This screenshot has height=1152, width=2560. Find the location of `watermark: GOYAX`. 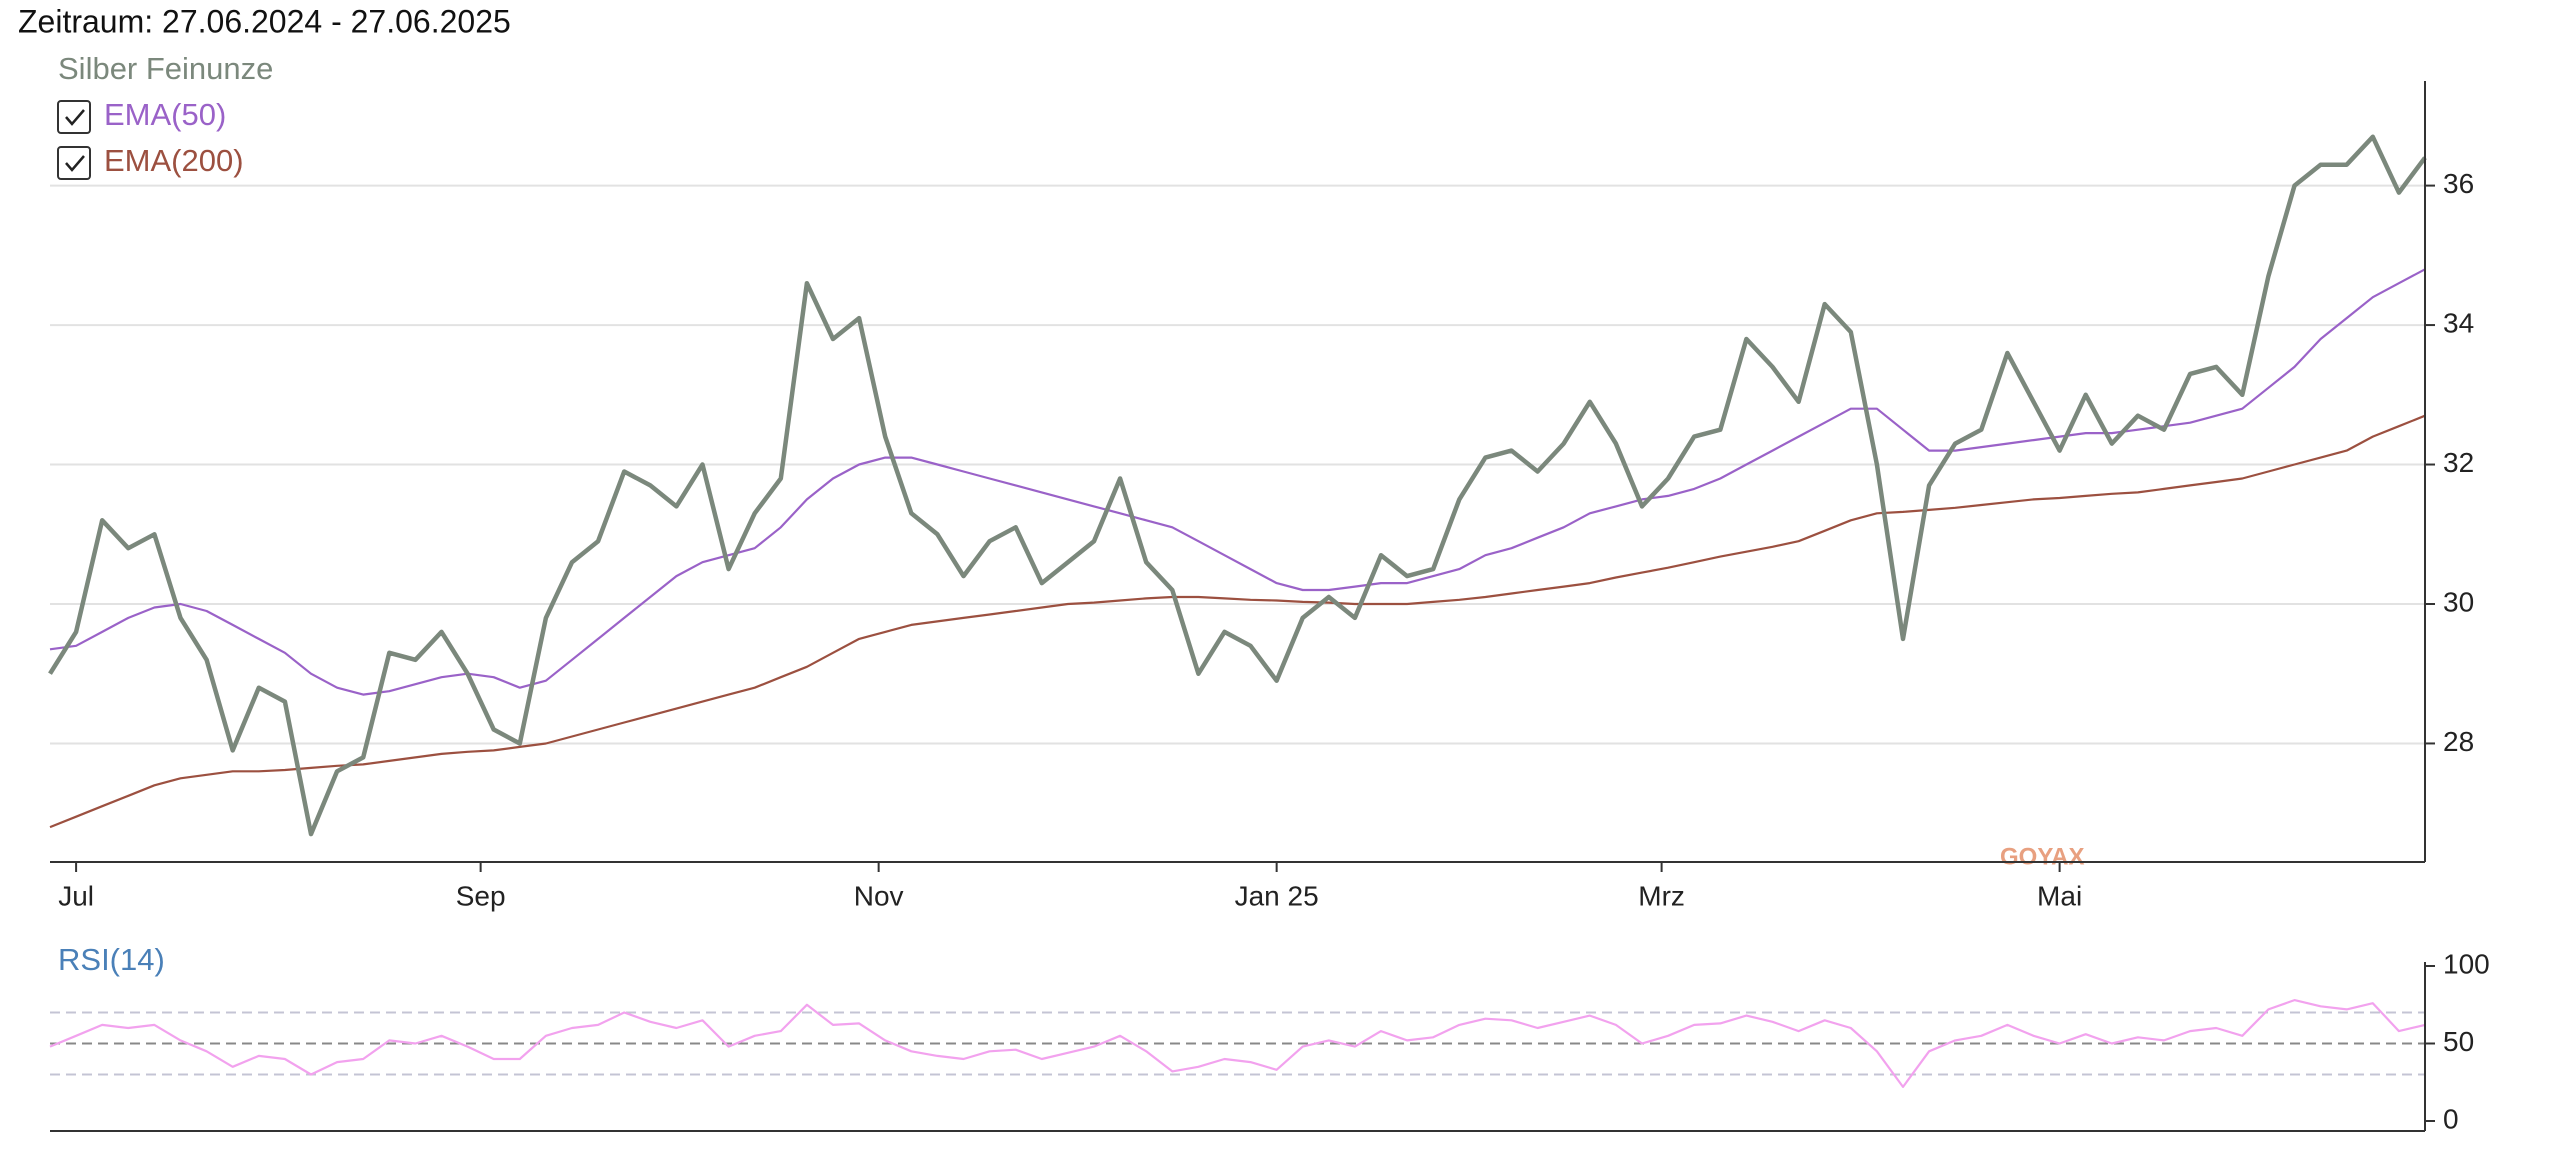

watermark: GOYAX is located at coordinates (2042, 856).